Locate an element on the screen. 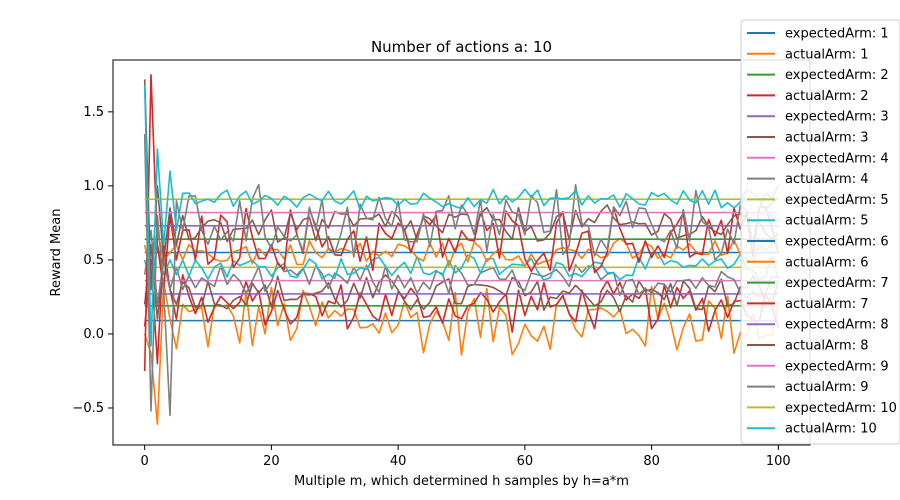  legend-label: actualArm: 2 is located at coordinates (826, 96).